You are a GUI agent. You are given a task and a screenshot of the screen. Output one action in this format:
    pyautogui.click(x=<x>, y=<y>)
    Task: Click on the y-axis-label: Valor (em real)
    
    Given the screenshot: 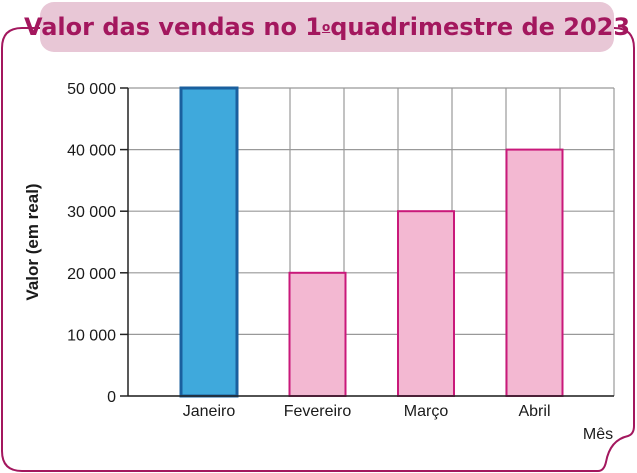 What is the action you would take?
    pyautogui.click(x=32, y=241)
    